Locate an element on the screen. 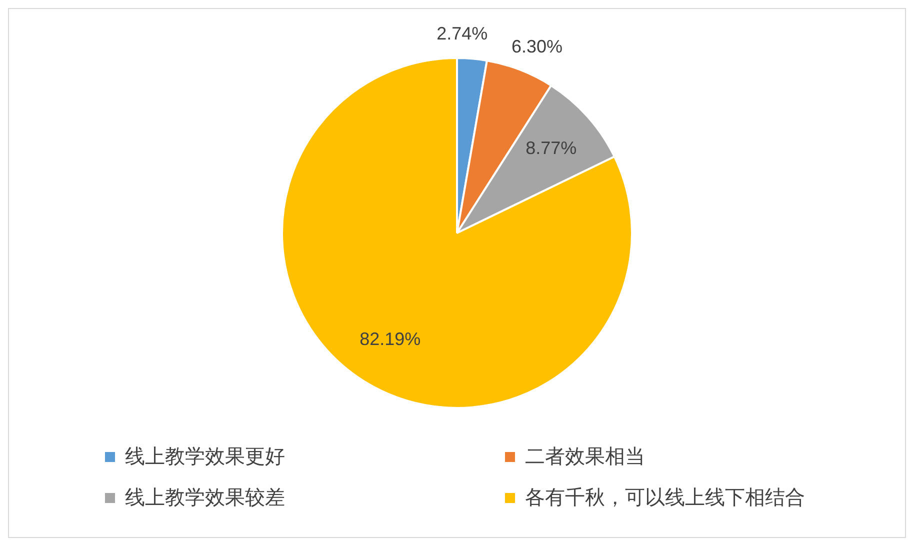 The width and height of the screenshot is (914, 546). legend-label: 线上教学效果更好 is located at coordinates (205, 456).